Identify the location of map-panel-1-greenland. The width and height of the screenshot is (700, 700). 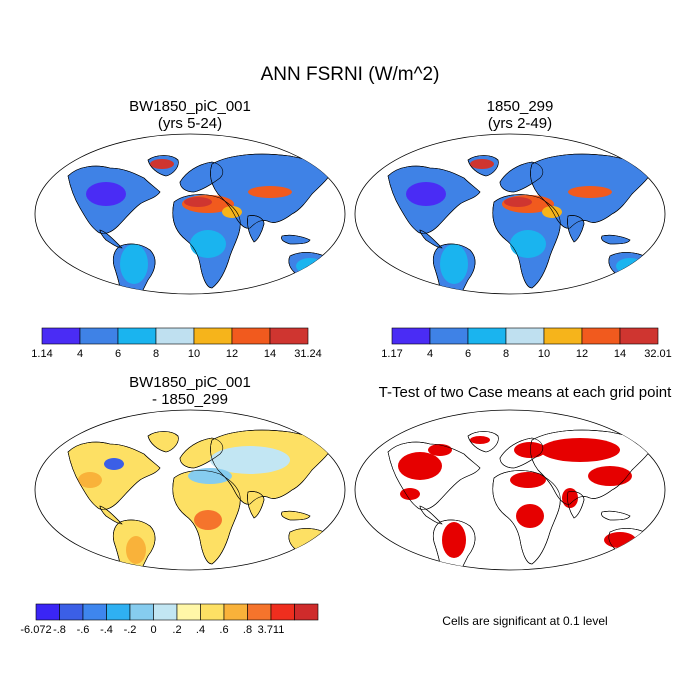
(162, 164).